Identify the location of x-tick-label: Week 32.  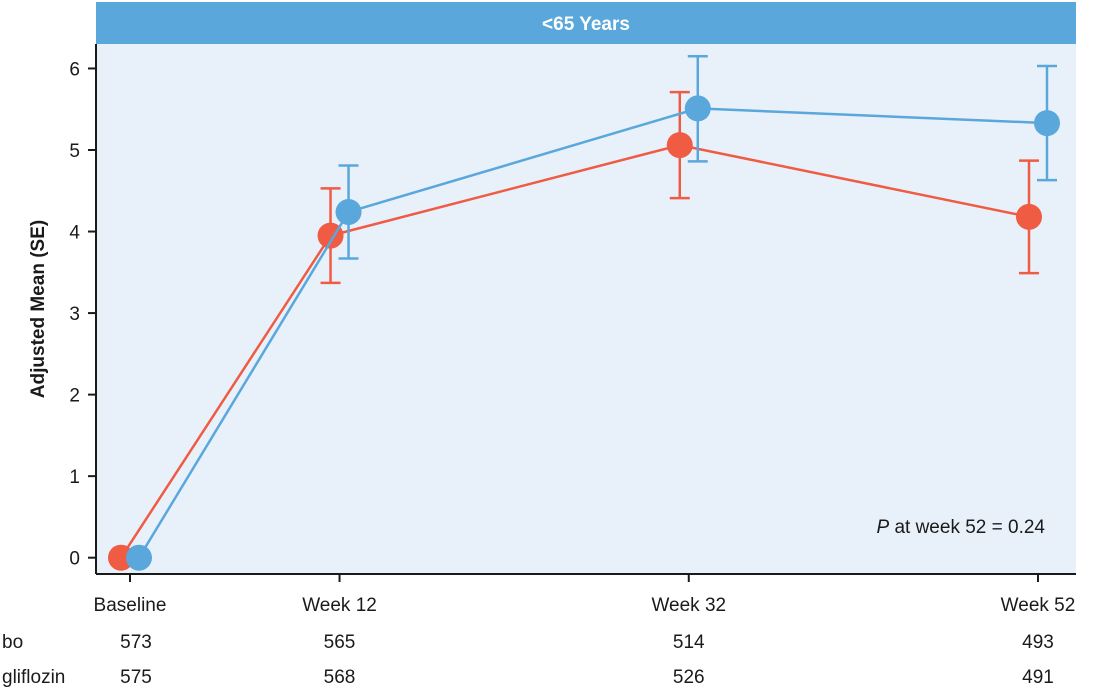
(688, 605).